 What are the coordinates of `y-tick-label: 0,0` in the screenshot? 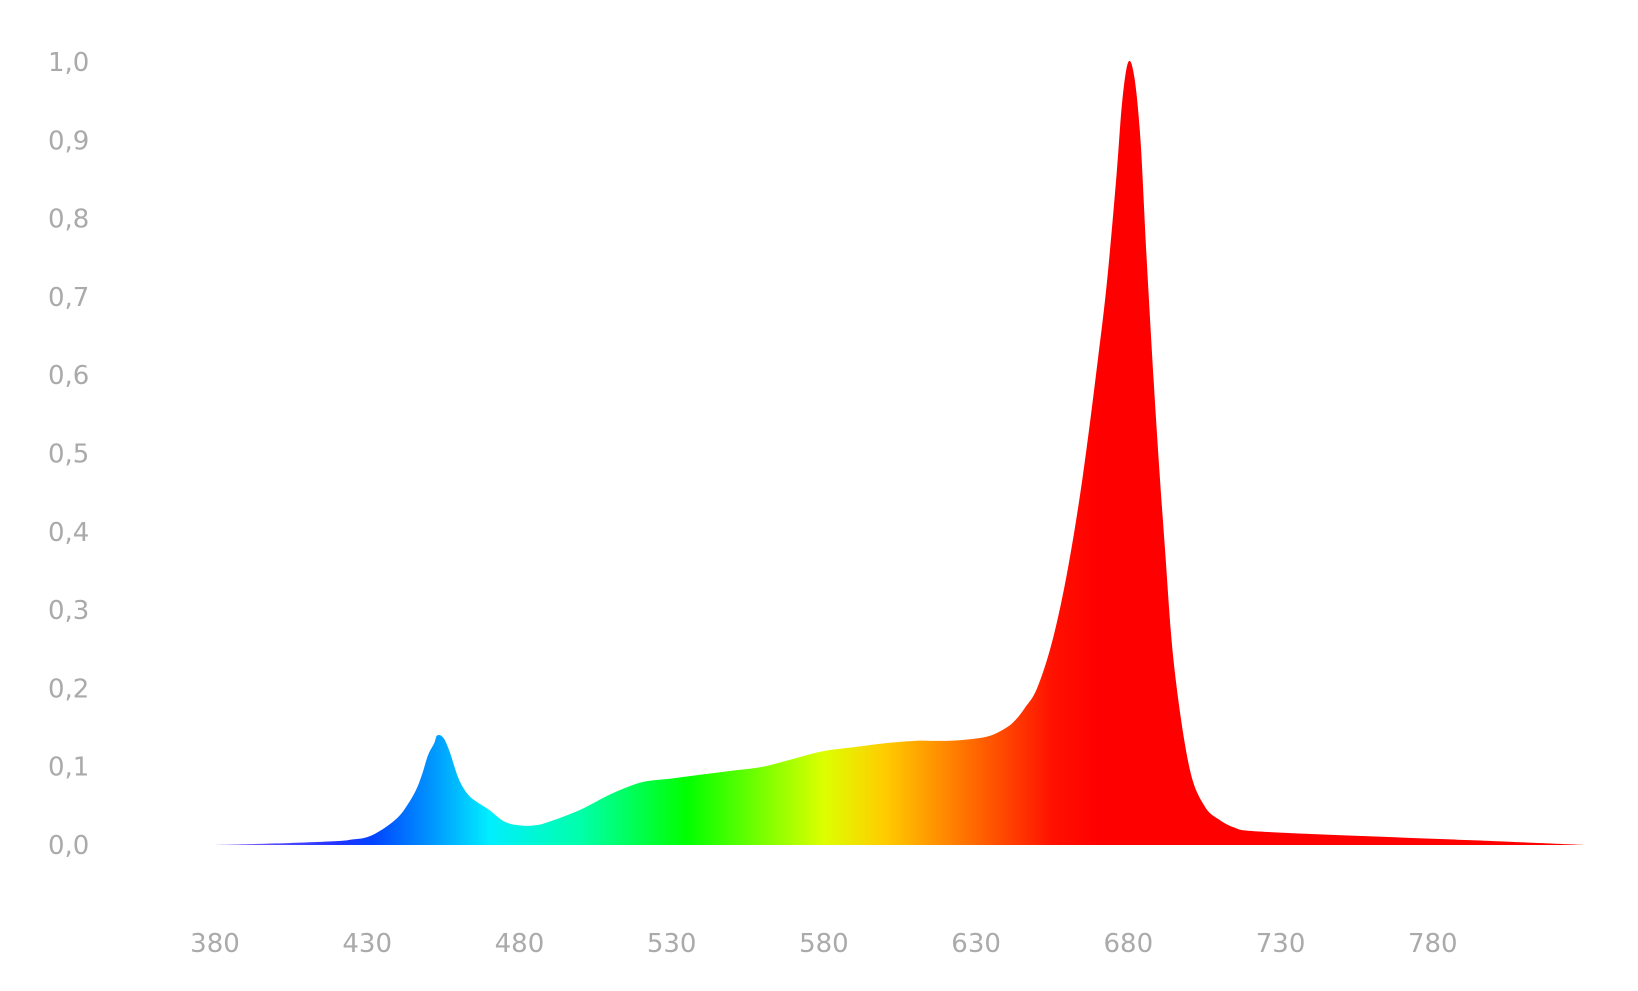 It's located at (68, 846).